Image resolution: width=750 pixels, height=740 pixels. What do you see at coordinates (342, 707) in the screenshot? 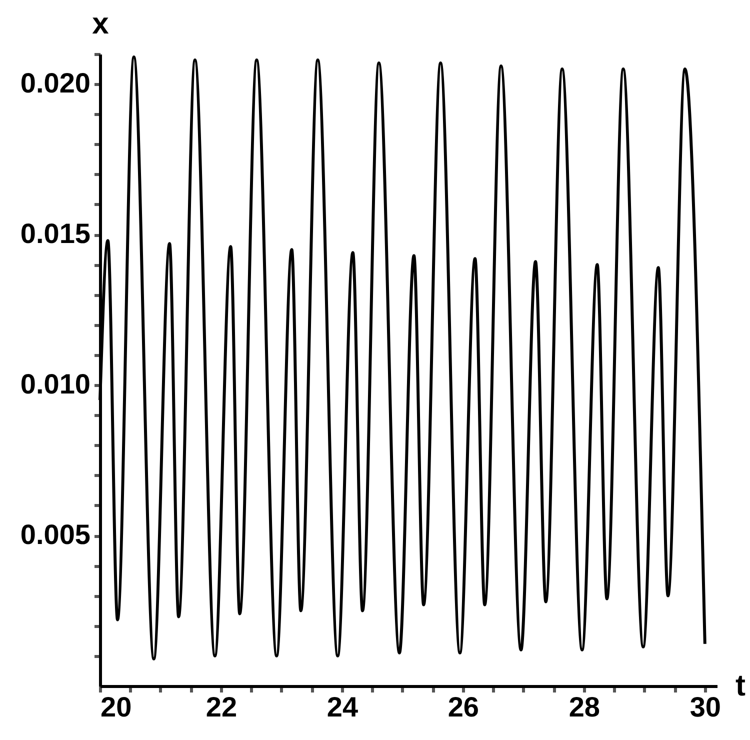
I see `x-tick-label: 24` at bounding box center [342, 707].